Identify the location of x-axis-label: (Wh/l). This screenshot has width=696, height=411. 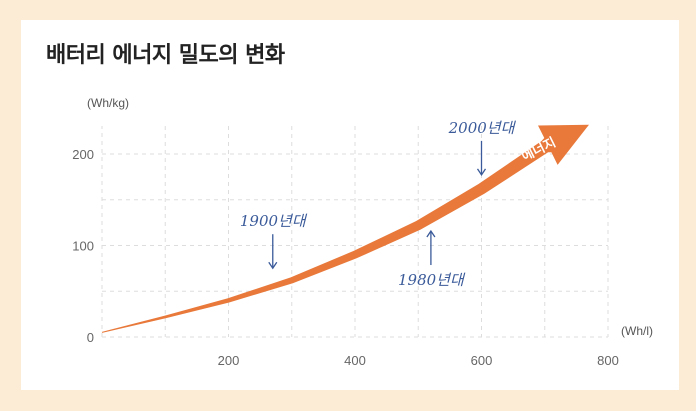
(637, 331).